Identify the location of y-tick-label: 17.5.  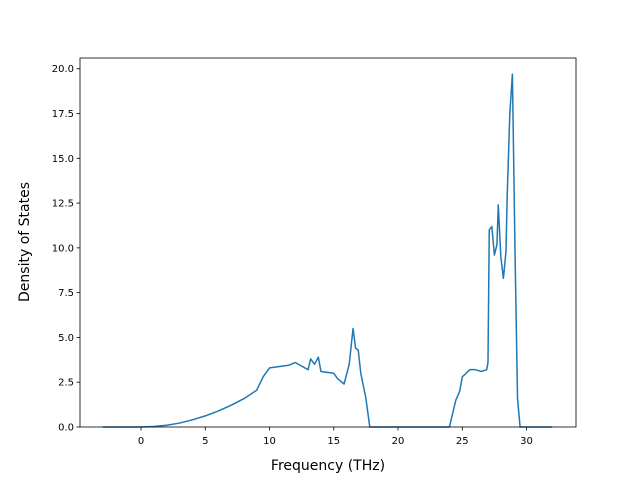
(63, 114).